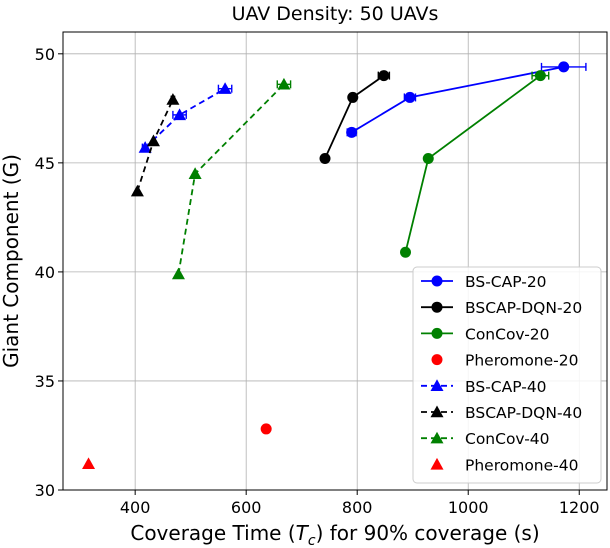  I want to click on legend-item: Pheromone-20, so click(504, 361).